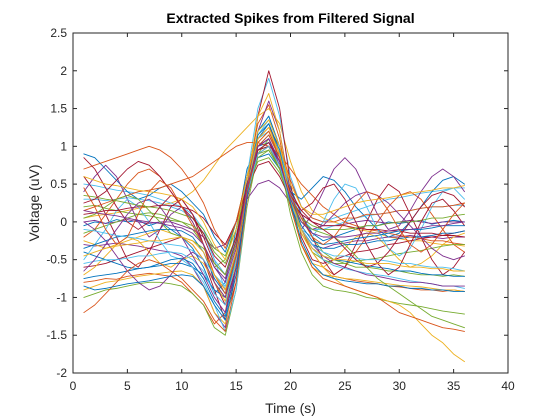 Image resolution: width=560 pixels, height=420 pixels. I want to click on y-tick-label: 1, so click(63, 146).